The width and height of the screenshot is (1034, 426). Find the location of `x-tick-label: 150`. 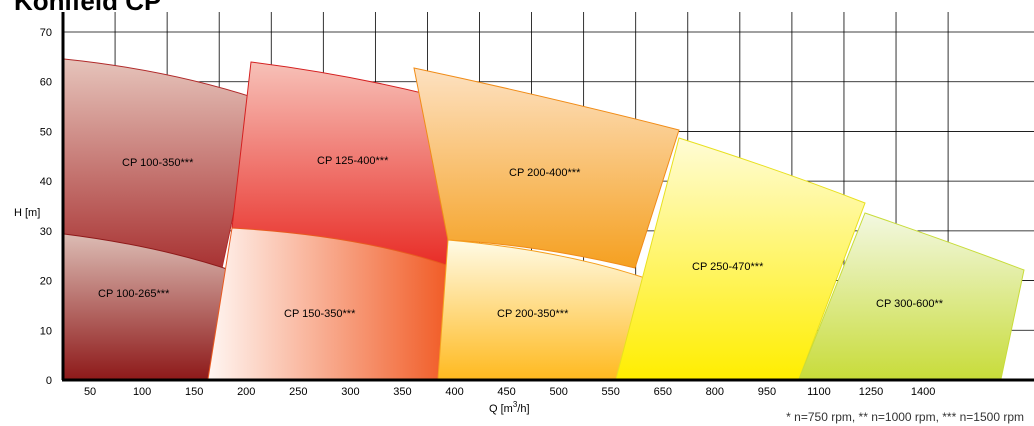

x-tick-label: 150 is located at coordinates (194, 392).